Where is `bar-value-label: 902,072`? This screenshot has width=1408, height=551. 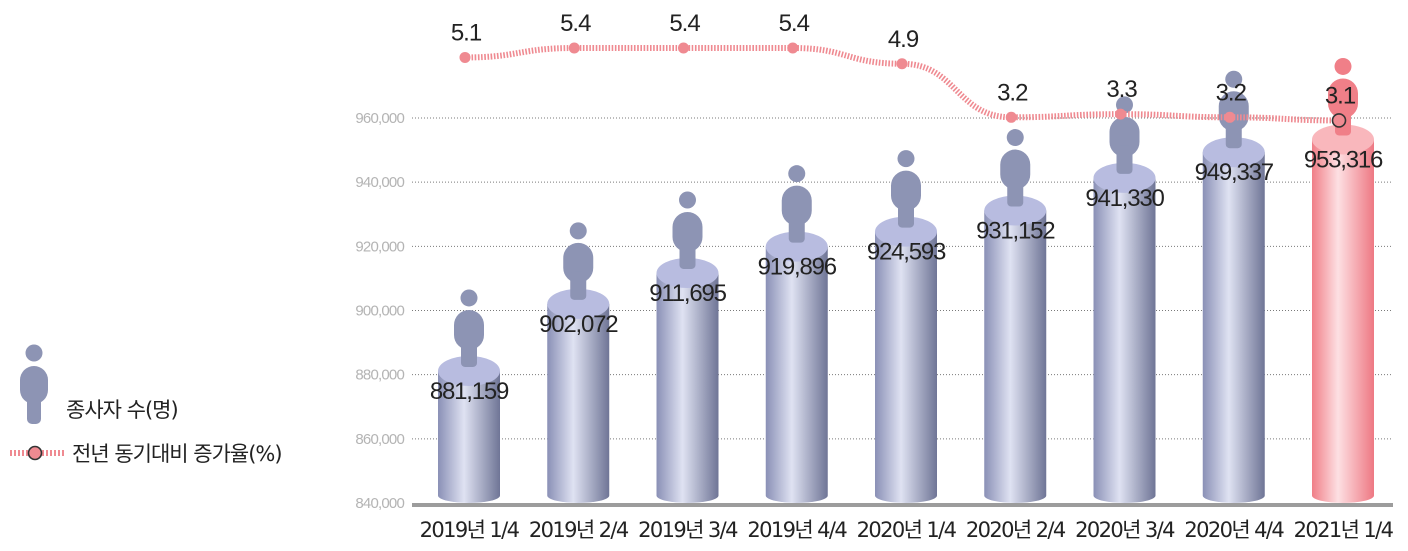 bar-value-label: 902,072 is located at coordinates (578, 324).